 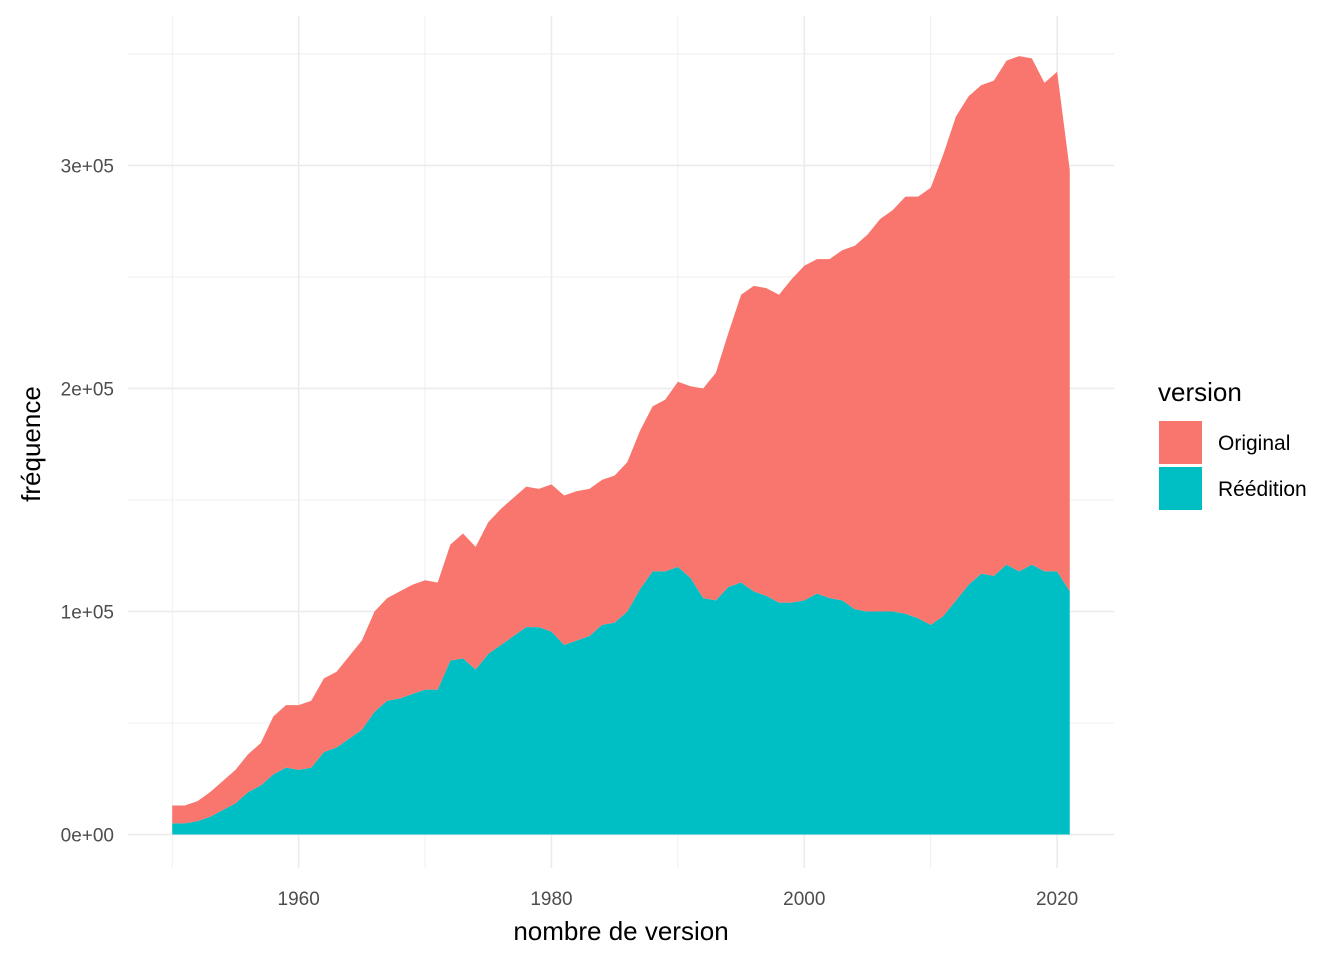 I want to click on x-tick-label: 2020, so click(x=1057, y=899).